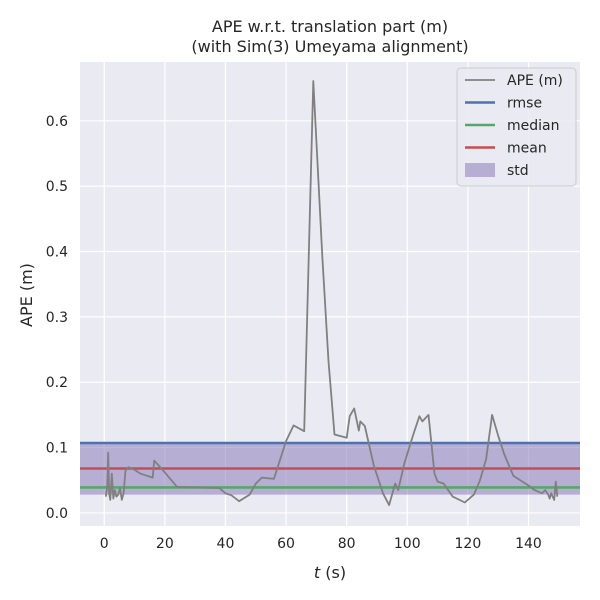 This screenshot has width=600, height=600. What do you see at coordinates (57, 187) in the screenshot?
I see `y-tick-label: 0.5` at bounding box center [57, 187].